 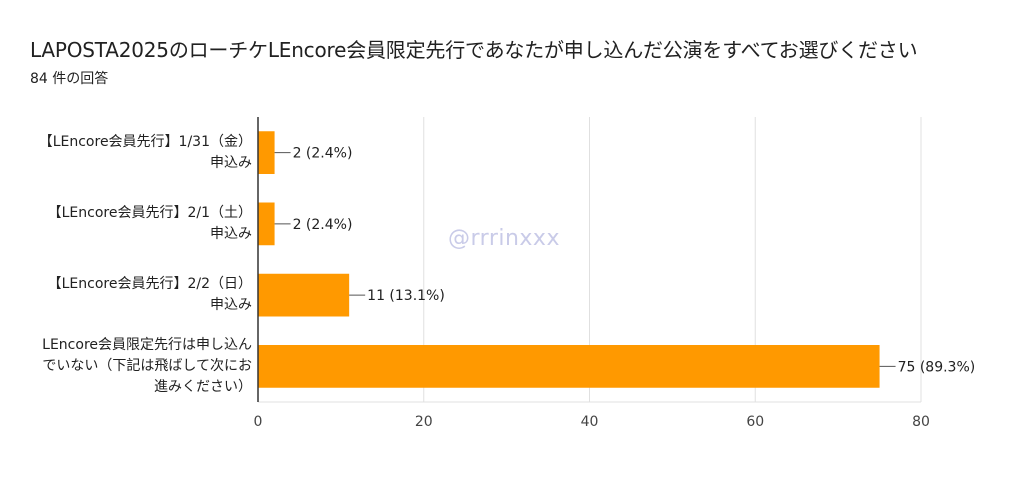 What do you see at coordinates (127, 224) in the screenshot?
I see `category-label: 【LEncore会員先行】2/1（土） 申込み` at bounding box center [127, 224].